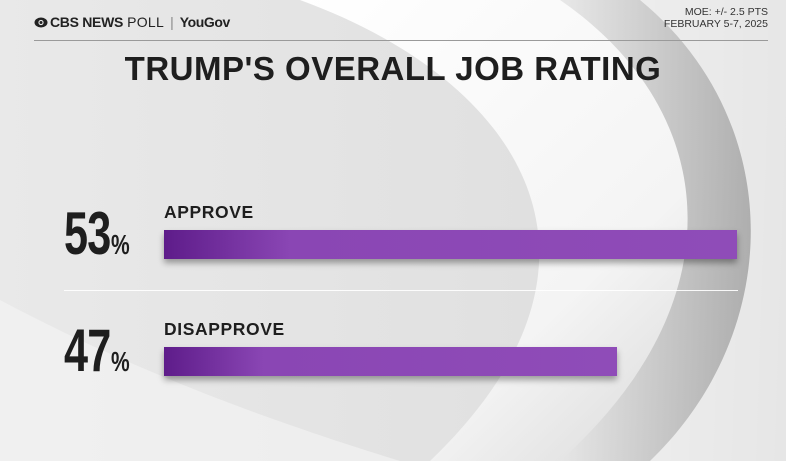 The image size is (786, 461). What do you see at coordinates (401, 290) in the screenshot?
I see `row-divider` at bounding box center [401, 290].